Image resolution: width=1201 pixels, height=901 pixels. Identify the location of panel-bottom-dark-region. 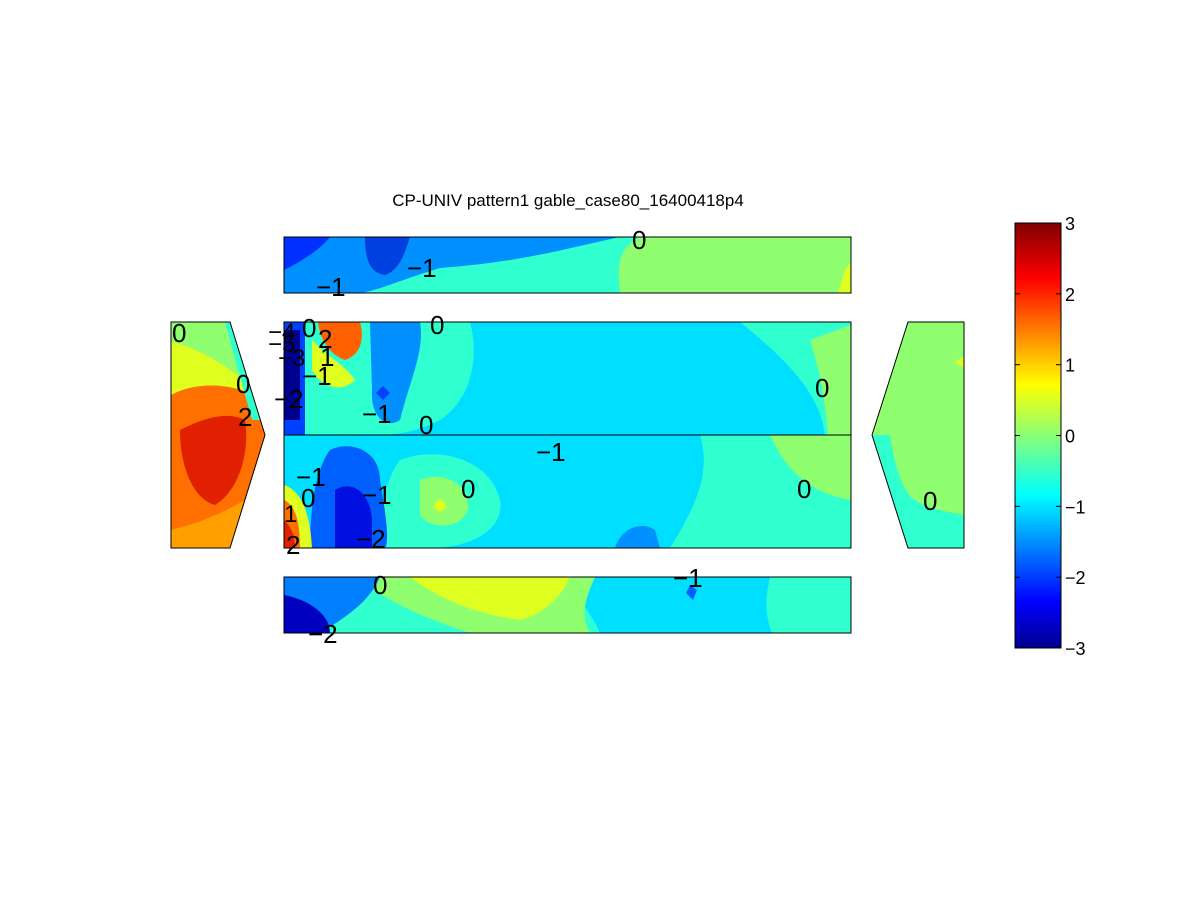
(307, 614).